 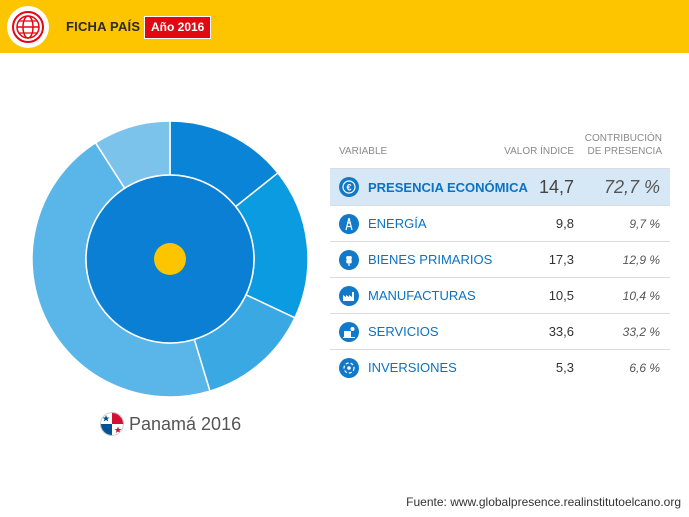 What do you see at coordinates (344, 26) in the screenshot?
I see `top-bar: FICHA PAÍS Año 2016` at bounding box center [344, 26].